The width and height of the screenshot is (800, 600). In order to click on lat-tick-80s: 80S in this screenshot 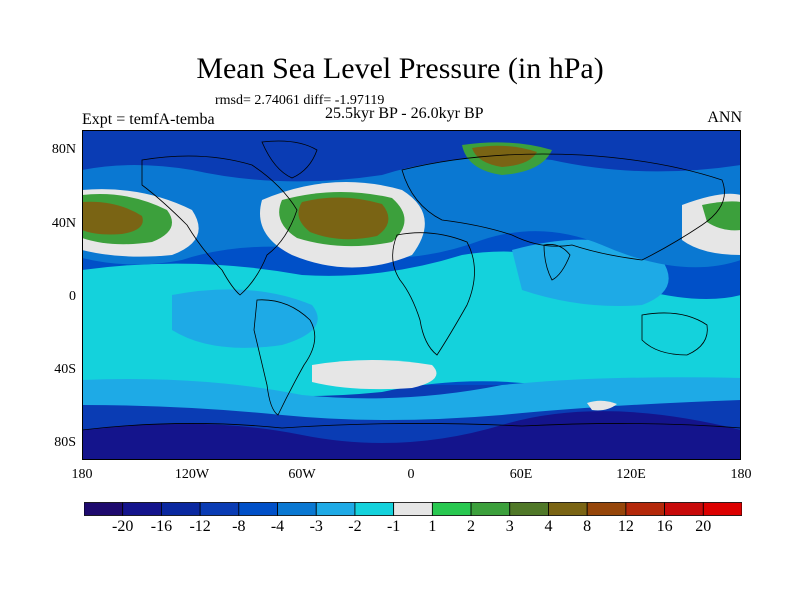, I will do `click(65, 442)`.